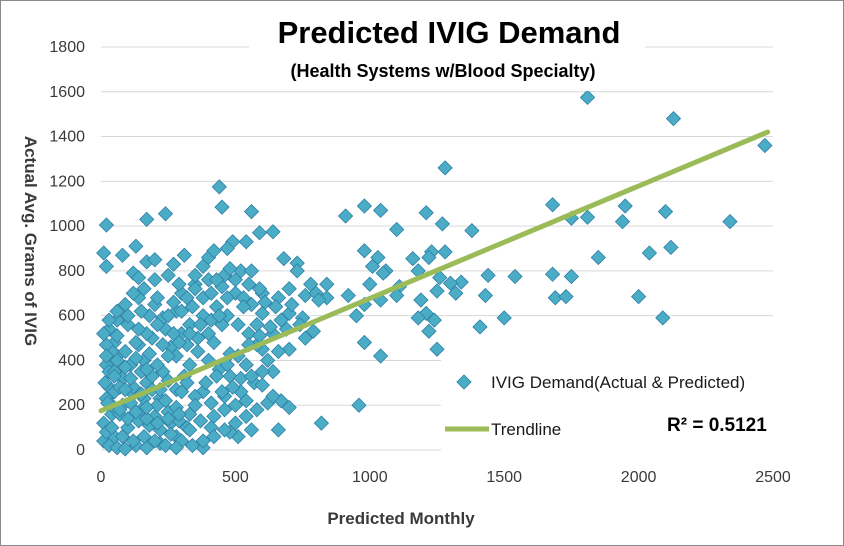 The image size is (844, 546). I want to click on x-tick-label: 0, so click(101, 477).